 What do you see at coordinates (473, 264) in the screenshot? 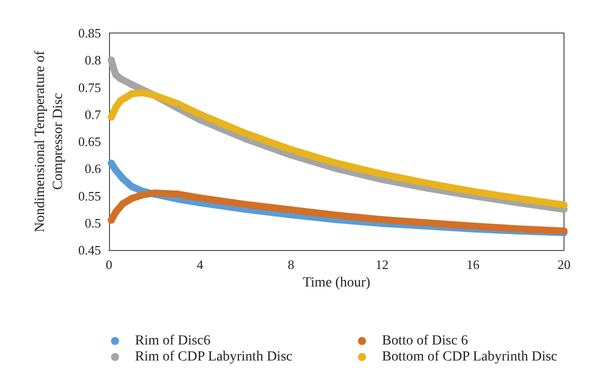
I see `x-tick-label: 16` at bounding box center [473, 264].